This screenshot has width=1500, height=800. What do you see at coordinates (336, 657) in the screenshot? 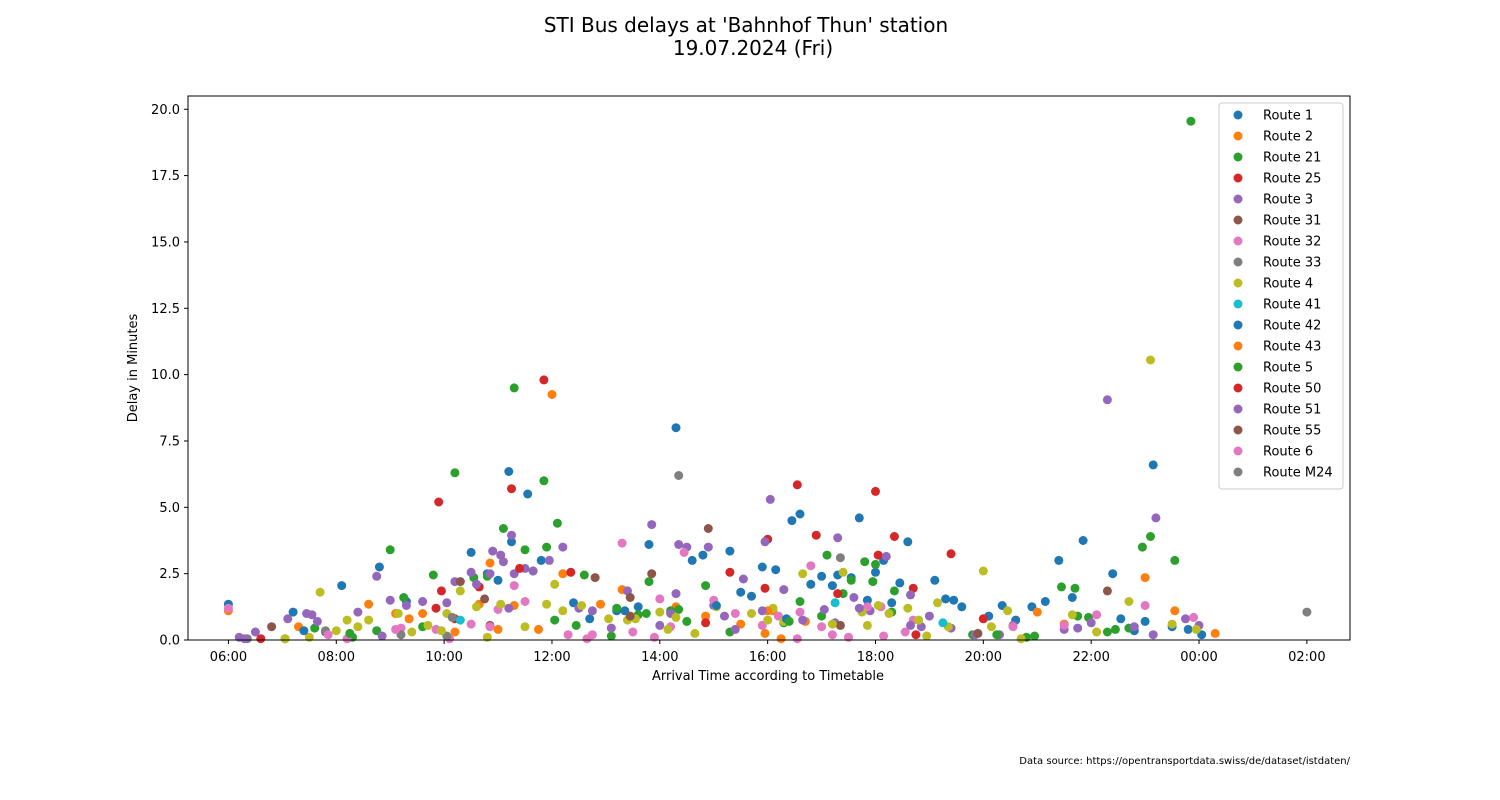
I see `x-tick-label: 08:00` at bounding box center [336, 657].